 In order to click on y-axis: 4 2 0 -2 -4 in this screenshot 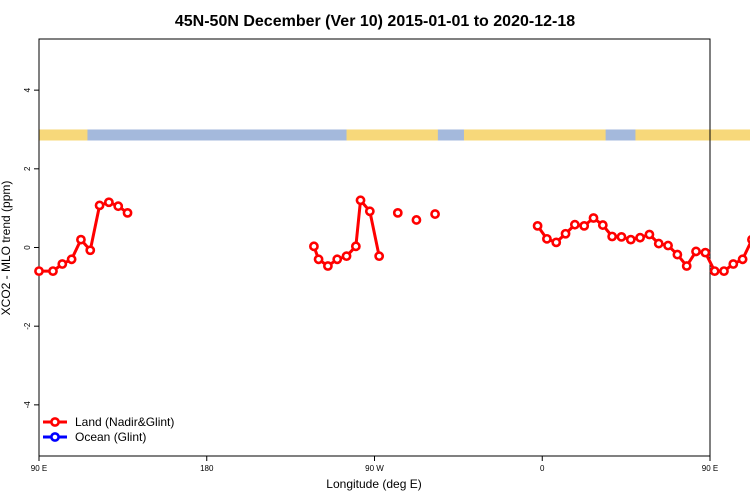, I will do `click(31, 247)`.